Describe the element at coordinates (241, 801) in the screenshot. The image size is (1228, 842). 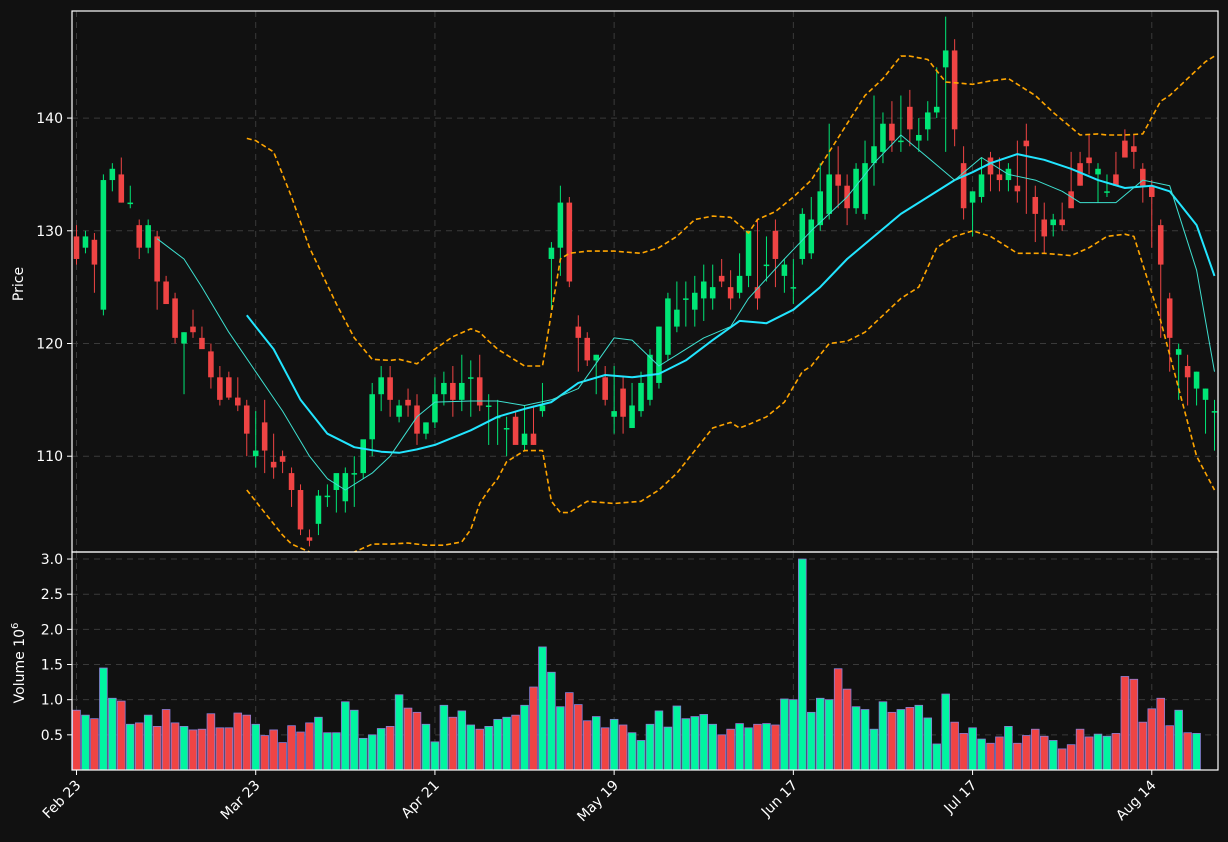
I see `x-tick-label: Mar 23` at that location.